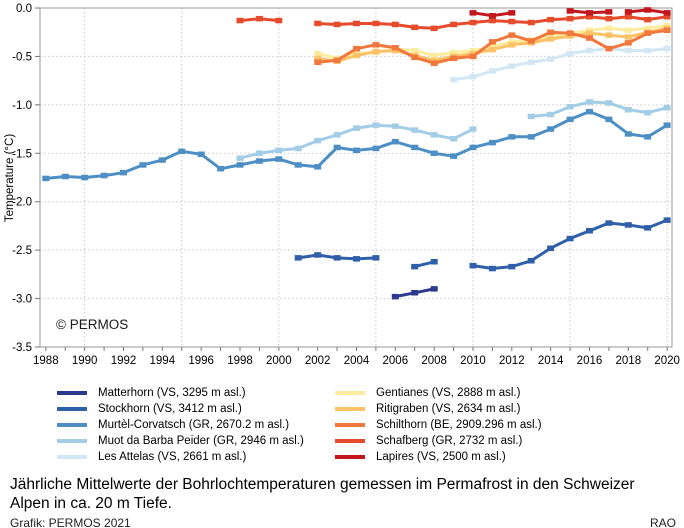 Image resolution: width=684 pixels, height=528 pixels. I want to click on legend-item: Lapires (VS, 2500 m asl.), so click(500, 457).